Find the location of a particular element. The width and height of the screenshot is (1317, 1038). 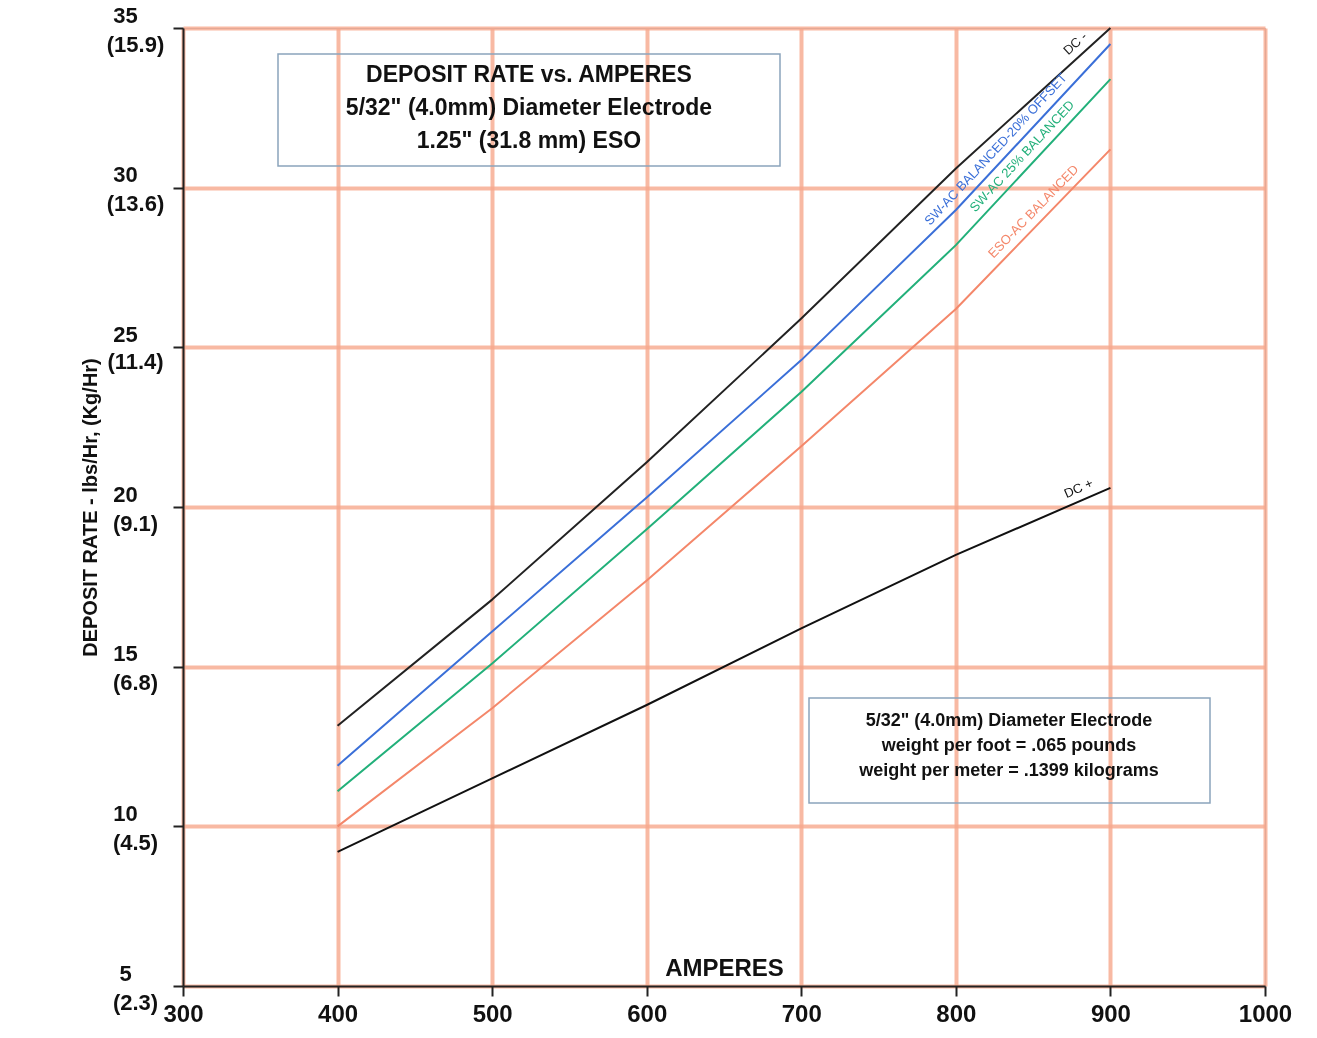

x-tick-label: 900 is located at coordinates (1110, 1013).